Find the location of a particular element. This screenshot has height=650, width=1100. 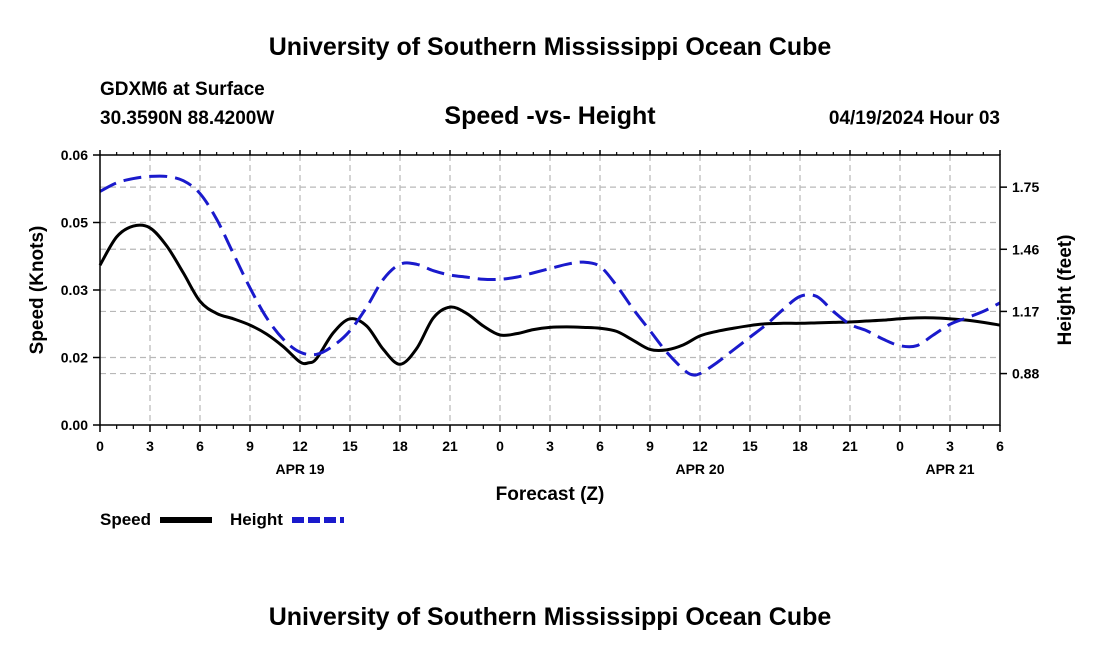

legend-speed-label: Speed is located at coordinates (125, 519).